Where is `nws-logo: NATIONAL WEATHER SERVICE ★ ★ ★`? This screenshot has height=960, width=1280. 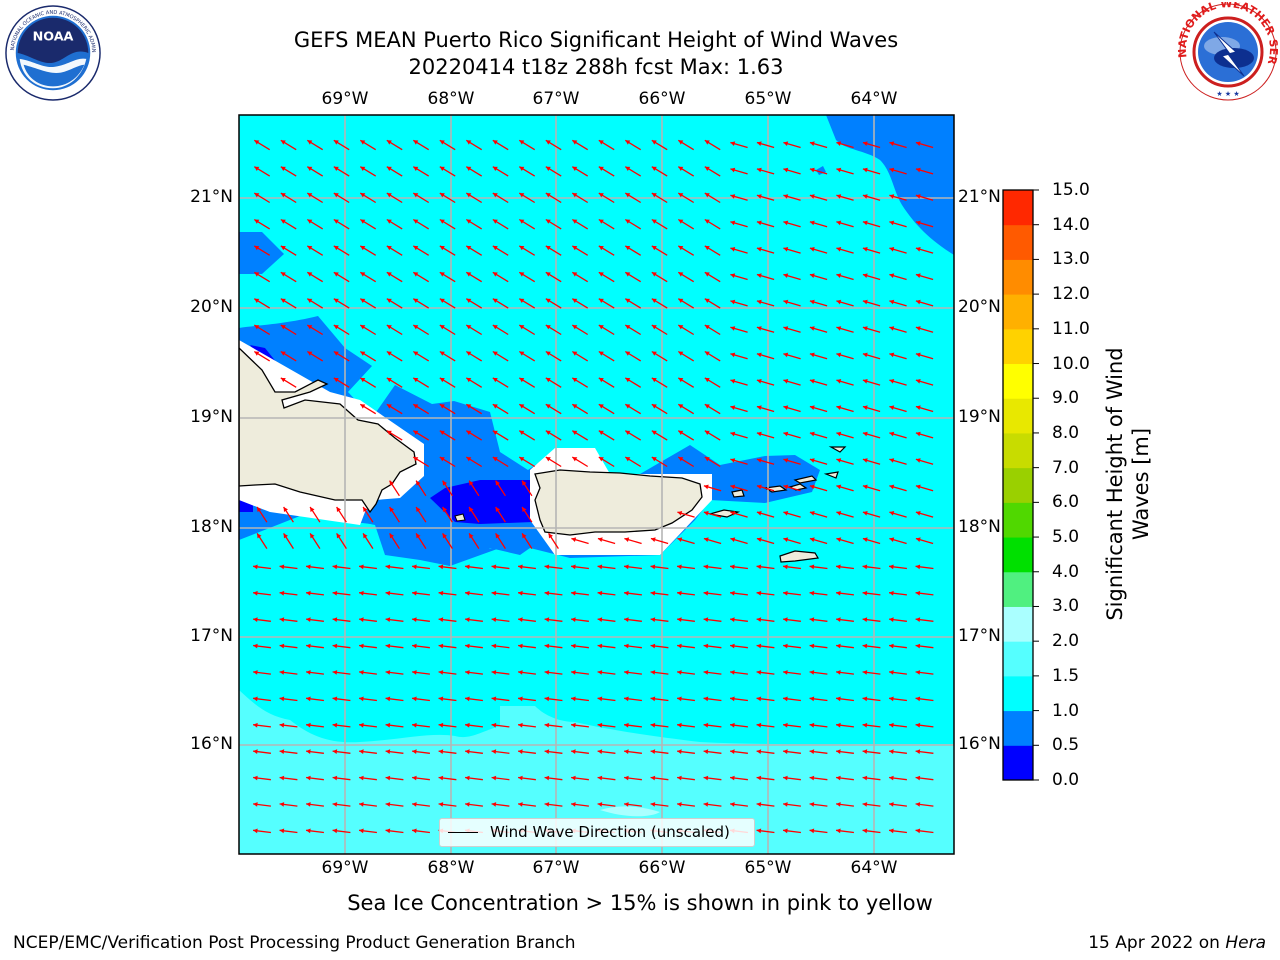
nws-logo: NATIONAL WEATHER SERVICE ★ ★ ★ is located at coordinates (1228, 51).